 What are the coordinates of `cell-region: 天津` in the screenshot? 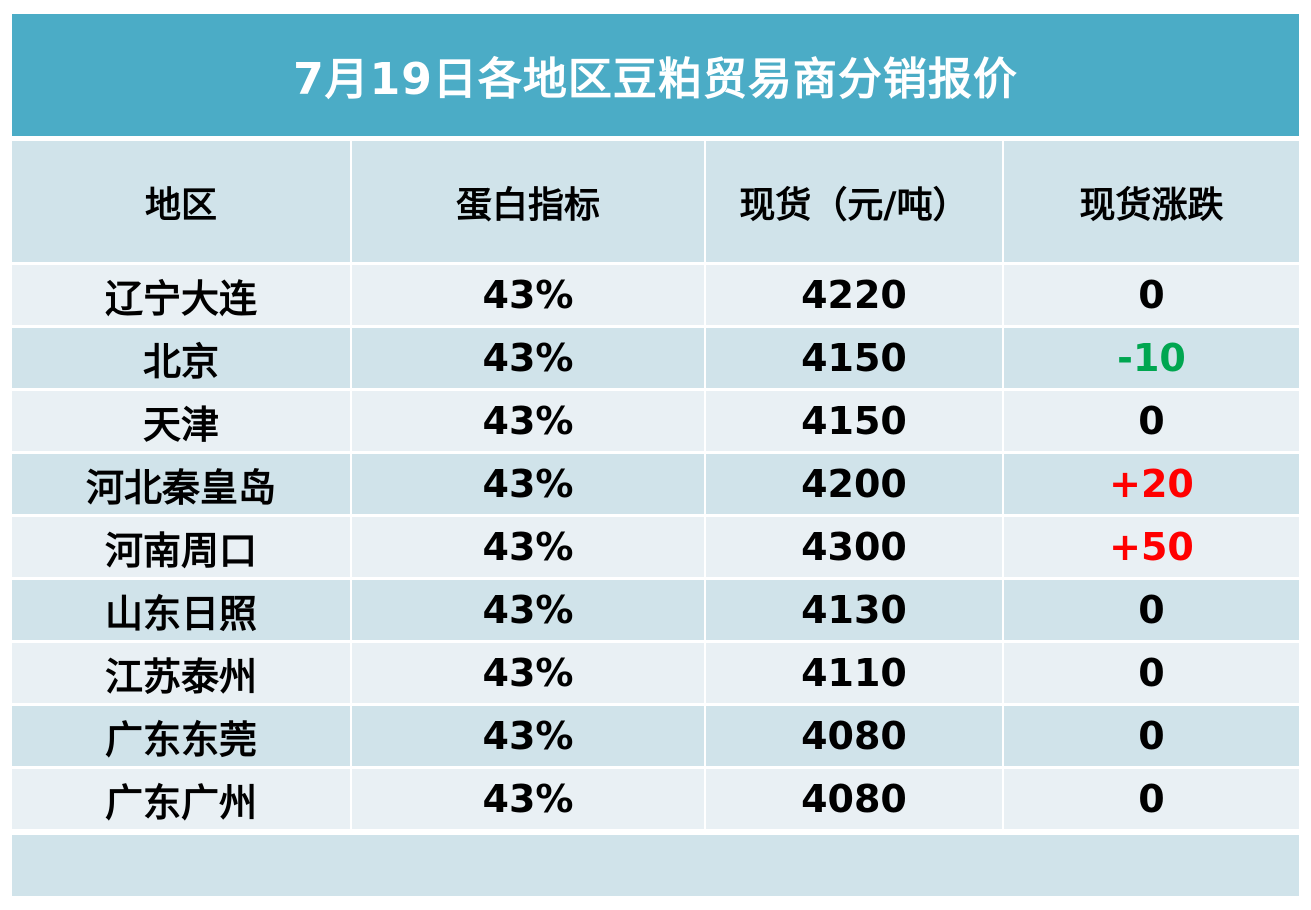 It's located at (181, 421).